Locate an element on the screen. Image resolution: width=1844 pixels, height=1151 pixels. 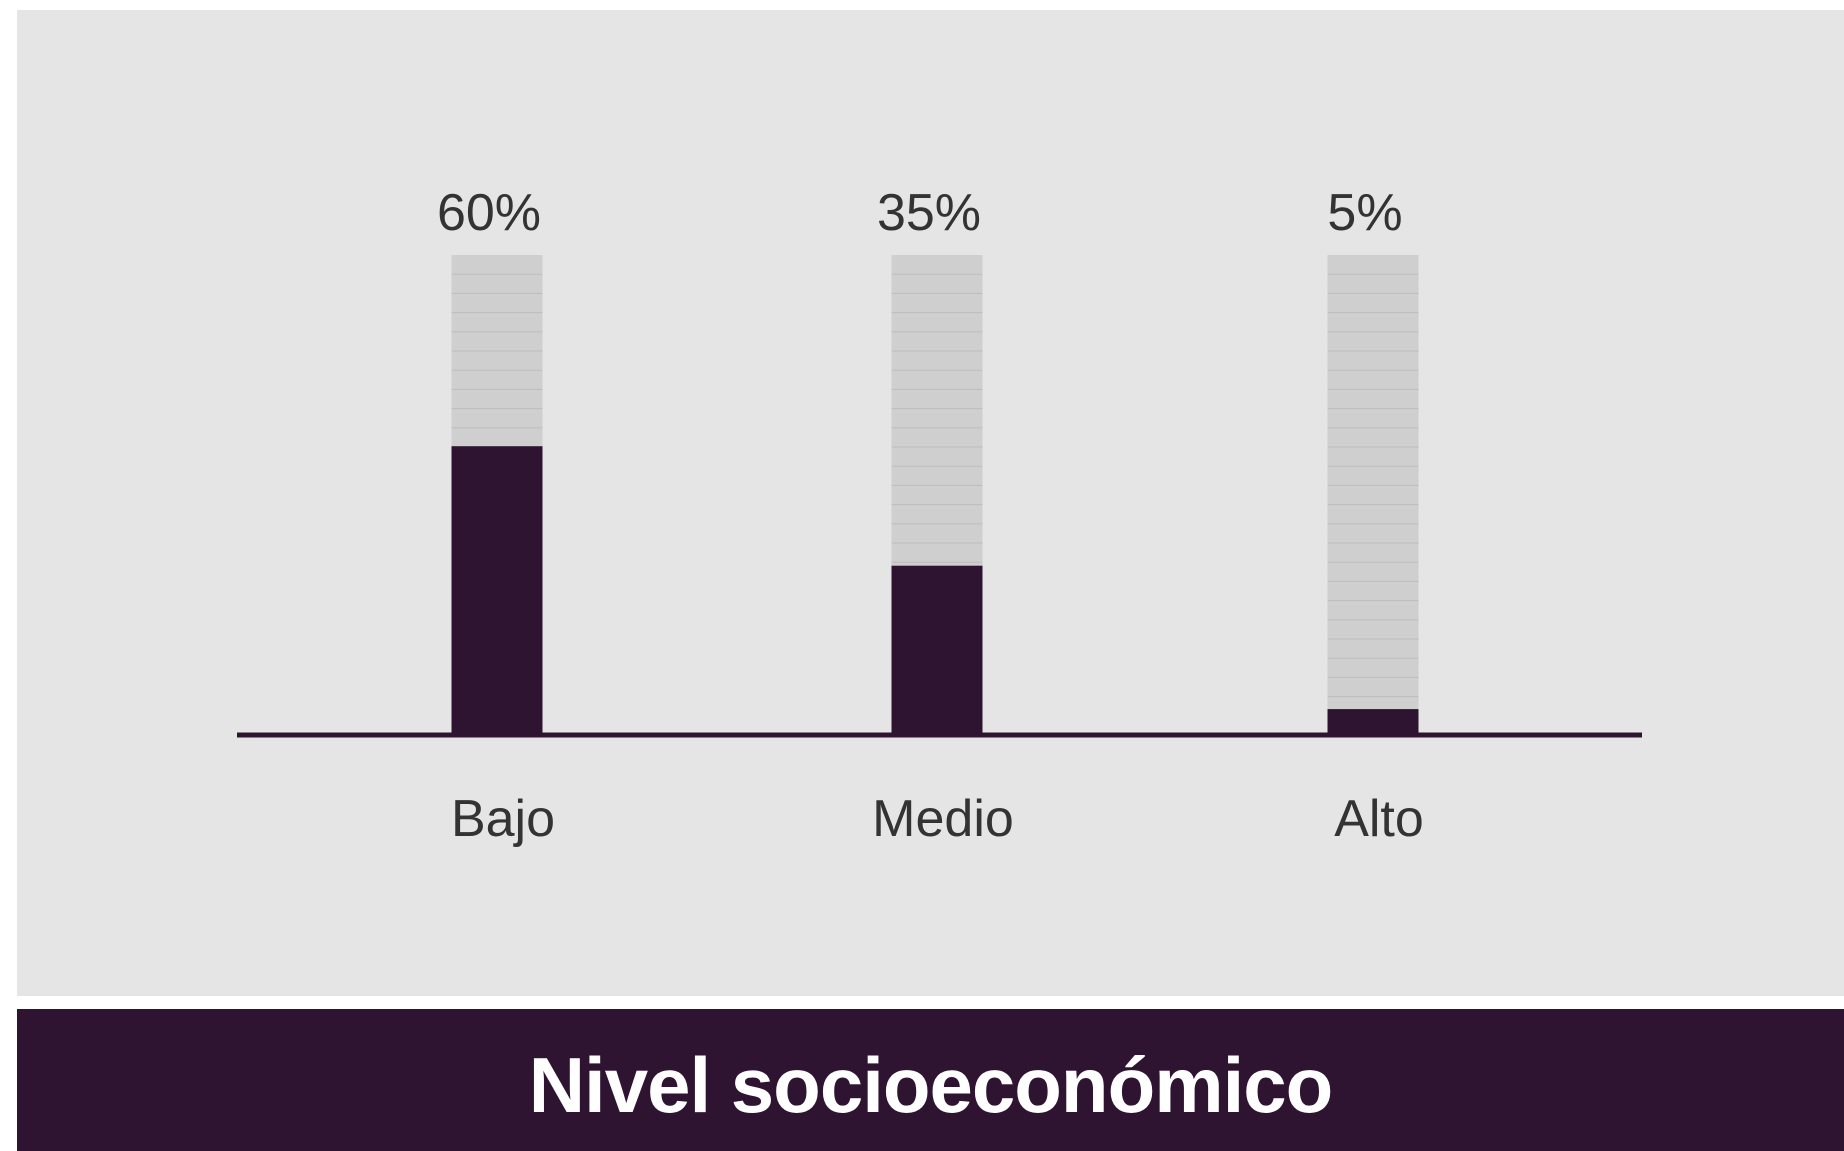
category-label-medio: Medio is located at coordinates (943, 819).